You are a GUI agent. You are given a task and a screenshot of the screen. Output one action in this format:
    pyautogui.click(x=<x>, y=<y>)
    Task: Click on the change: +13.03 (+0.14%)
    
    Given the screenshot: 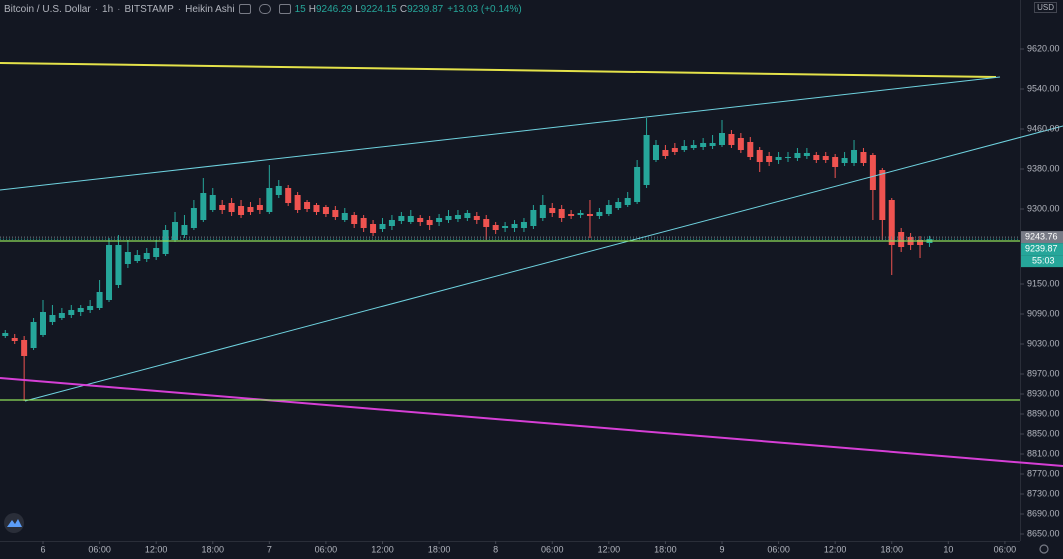 What is the action you would take?
    pyautogui.click(x=484, y=9)
    